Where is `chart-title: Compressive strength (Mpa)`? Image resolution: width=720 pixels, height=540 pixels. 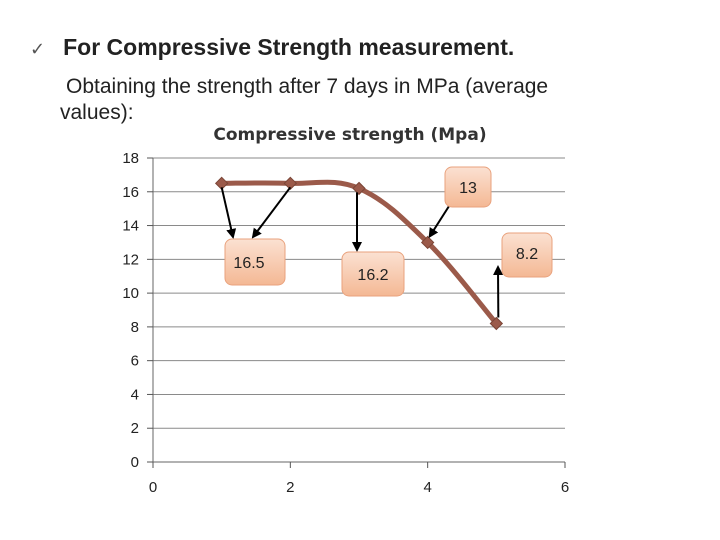 chart-title: Compressive strength (Mpa) is located at coordinates (349, 135).